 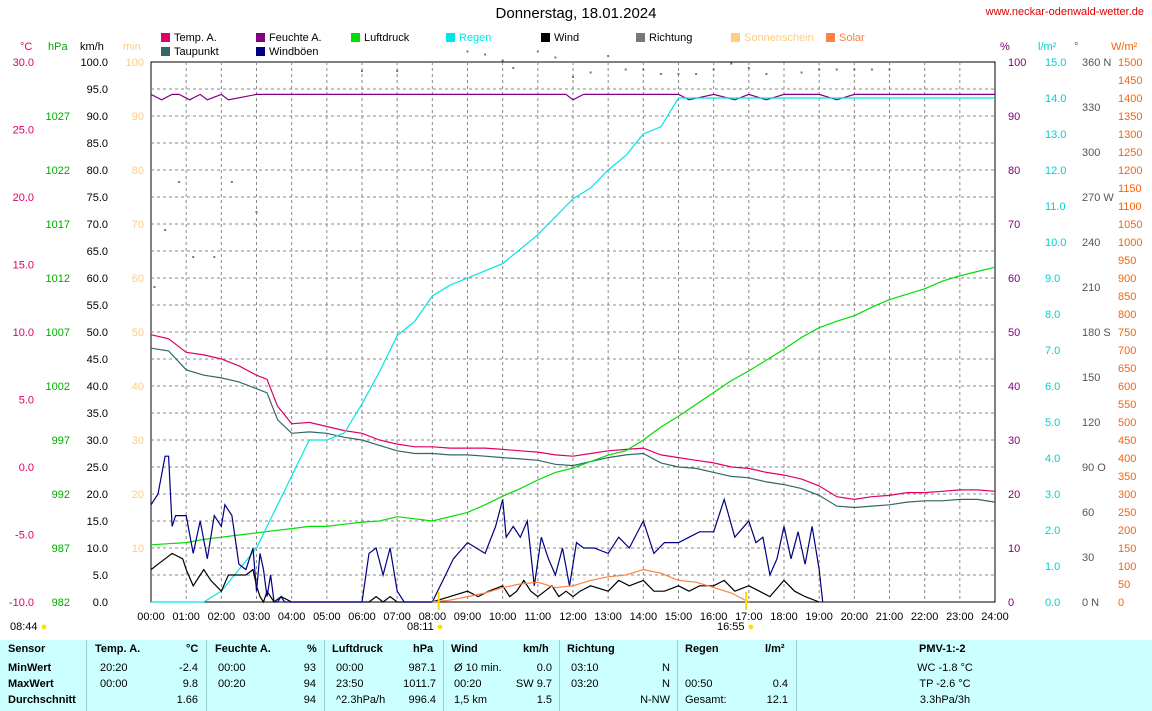 What do you see at coordinates (780, 684) in the screenshot?
I see `stats-cell-rain-val: 0.4` at bounding box center [780, 684].